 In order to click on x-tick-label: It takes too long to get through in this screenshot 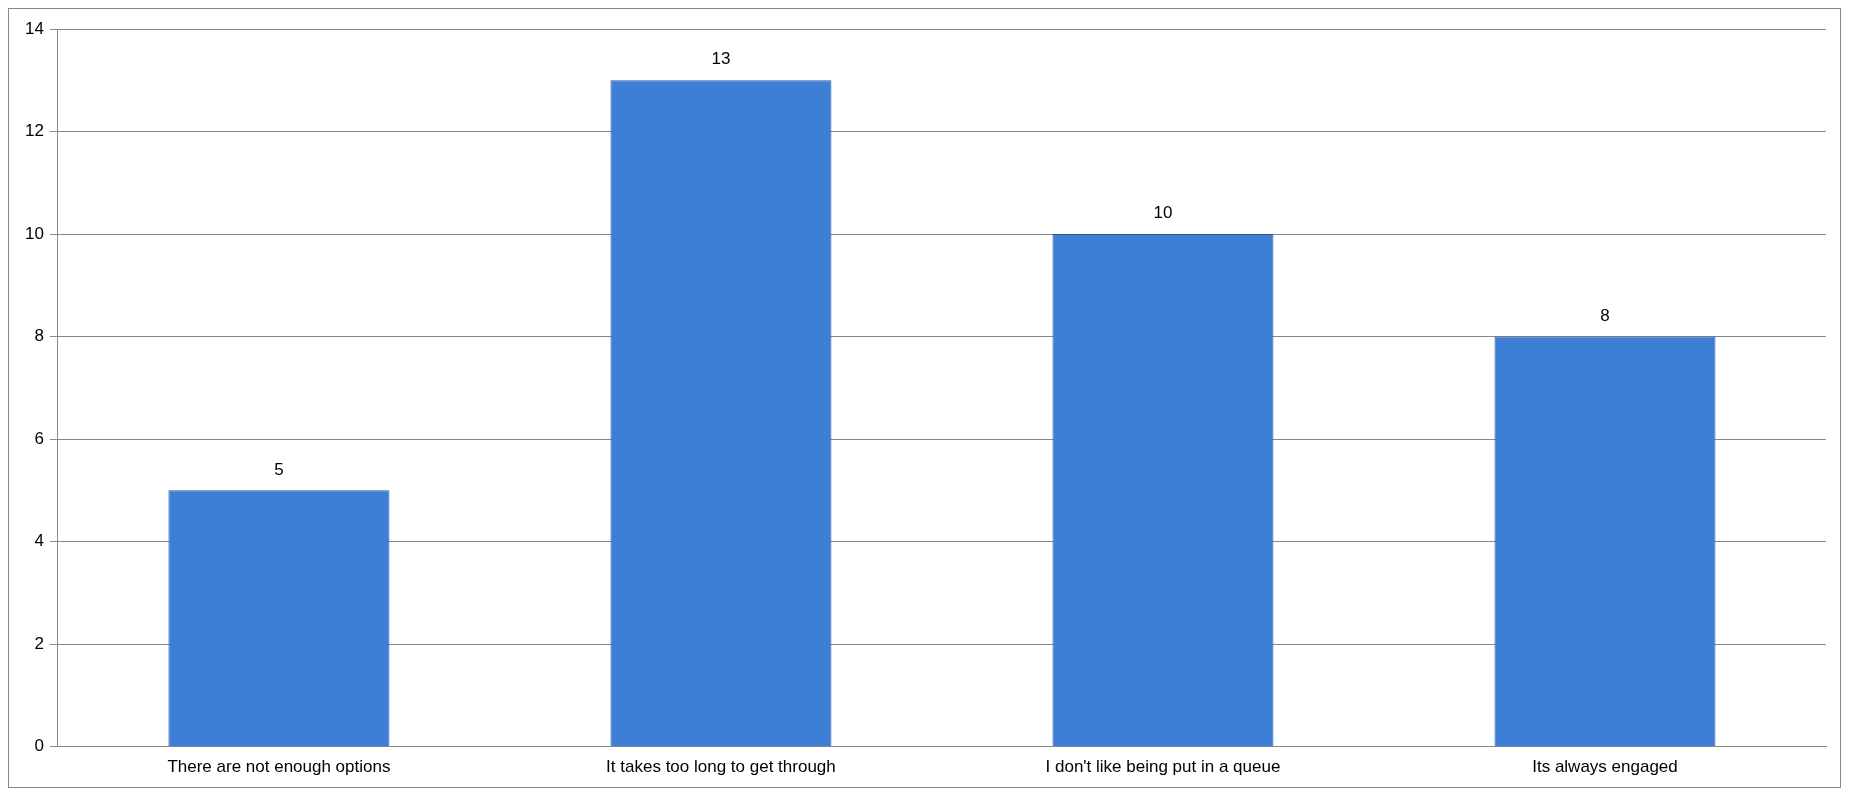, I will do `click(721, 767)`.